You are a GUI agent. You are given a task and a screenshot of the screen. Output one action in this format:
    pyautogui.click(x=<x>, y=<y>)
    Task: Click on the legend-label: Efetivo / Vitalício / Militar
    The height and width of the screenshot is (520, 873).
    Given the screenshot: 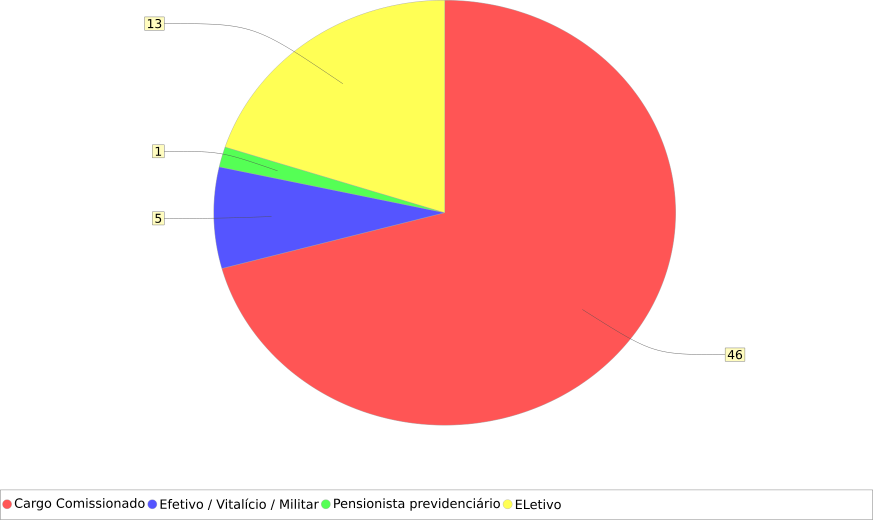 What is the action you would take?
    pyautogui.click(x=239, y=504)
    